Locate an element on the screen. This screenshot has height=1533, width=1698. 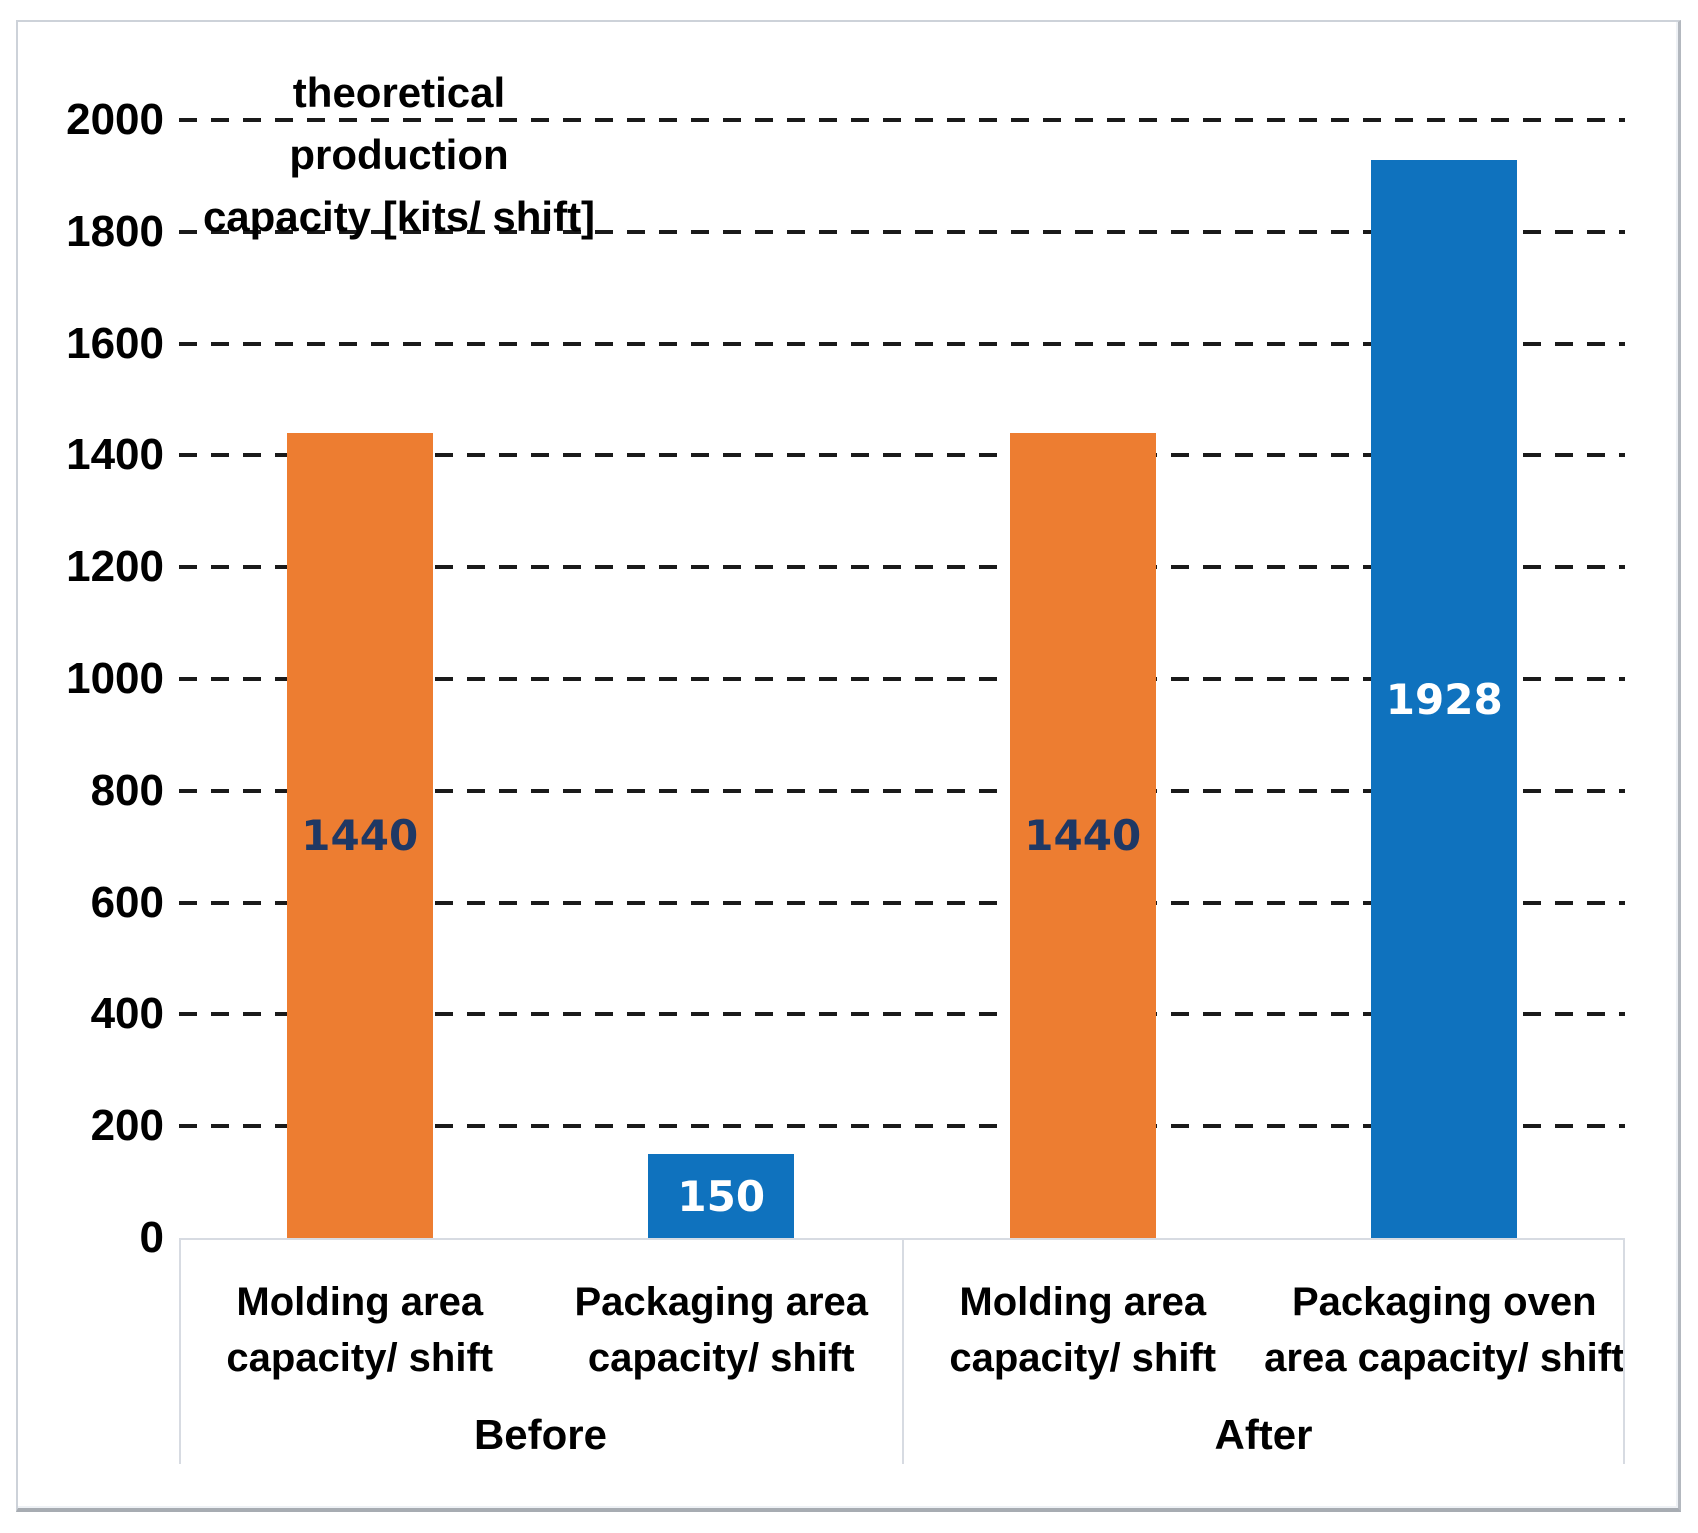
category-label-1: Packaging area capacity/ shift is located at coordinates (721, 1330).